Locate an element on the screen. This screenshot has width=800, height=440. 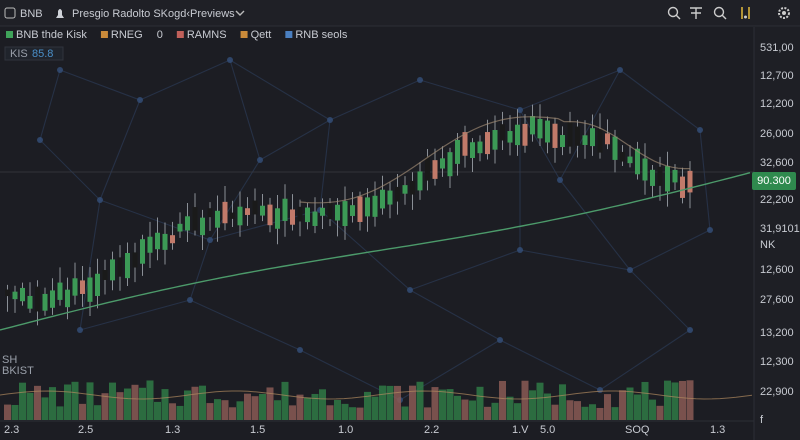
legend-label: RNB seols is located at coordinates (321, 35).